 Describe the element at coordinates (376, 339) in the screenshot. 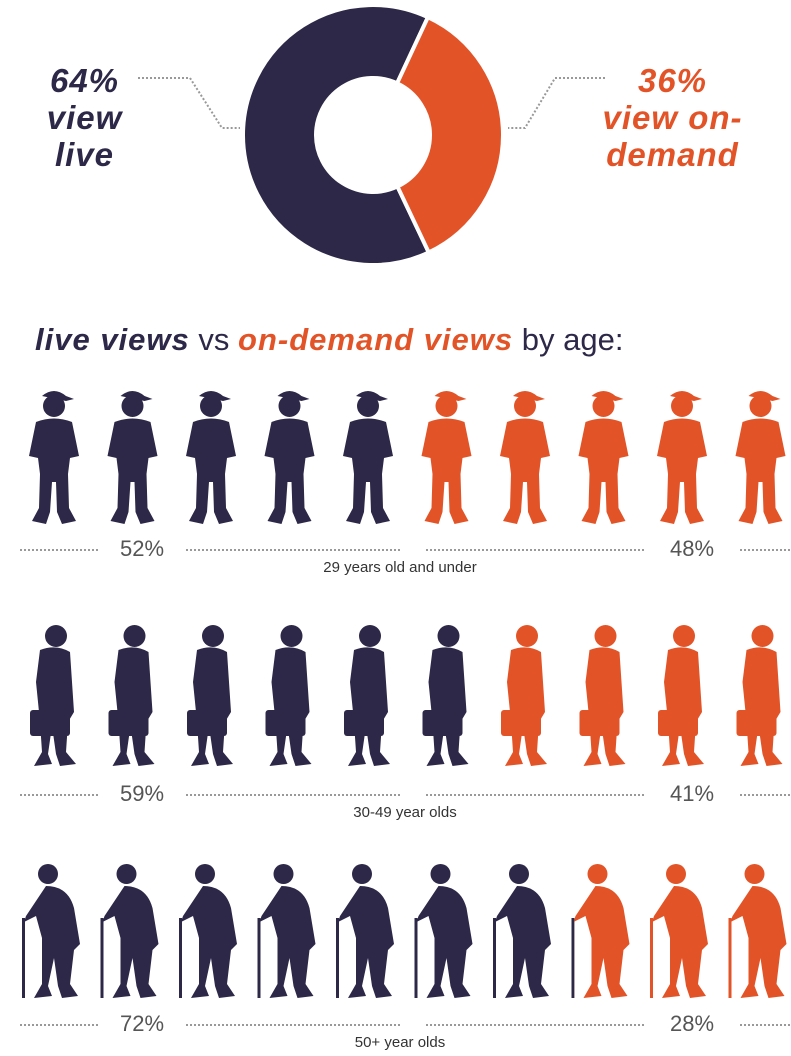

I see `title-on-demand: on-demand views` at that location.